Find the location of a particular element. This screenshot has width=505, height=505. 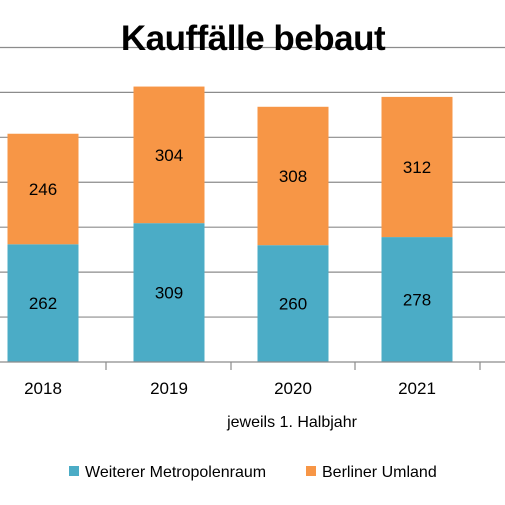

bar-umland-2021 is located at coordinates (417, 167).